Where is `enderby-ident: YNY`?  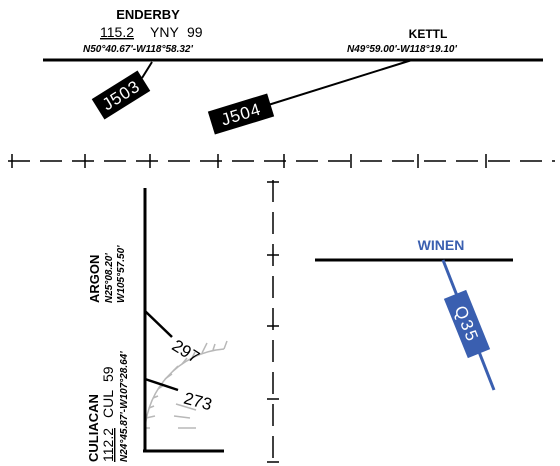 enderby-ident: YNY is located at coordinates (164, 32).